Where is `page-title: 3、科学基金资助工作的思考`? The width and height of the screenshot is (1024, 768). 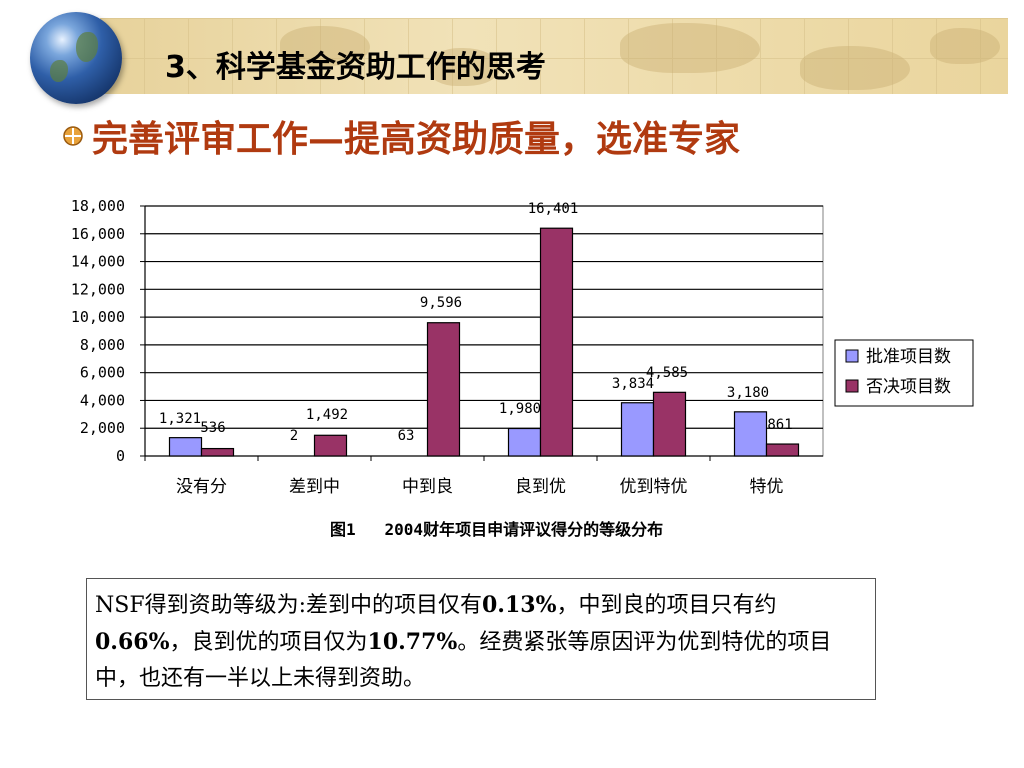
page-title: 3、科学基金资助工作的思考 is located at coordinates (355, 67).